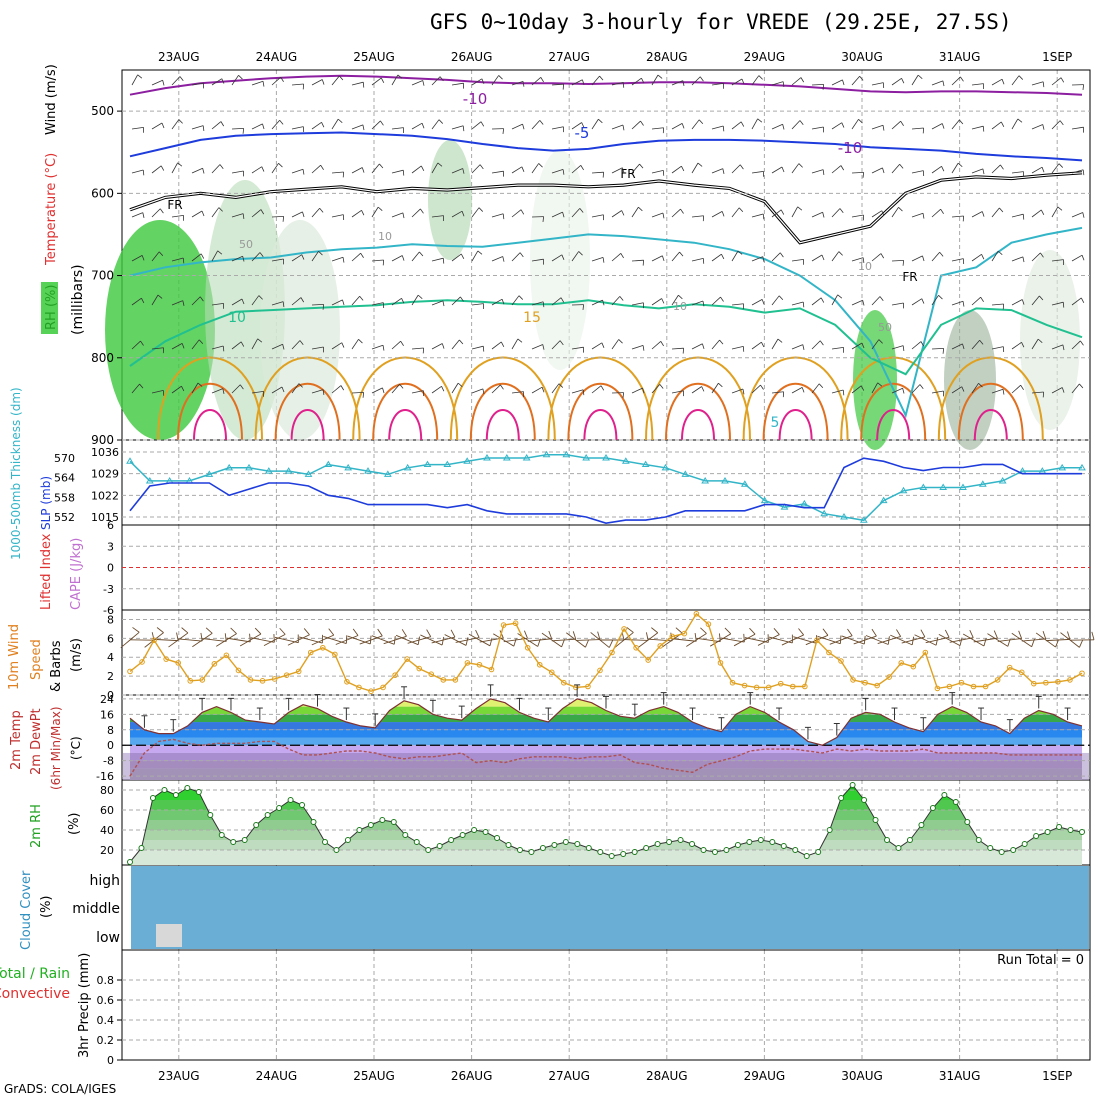 The image size is (1100, 1100). Describe the element at coordinates (108, 610) in the screenshot. I see `cape-tick-label: -6` at that location.